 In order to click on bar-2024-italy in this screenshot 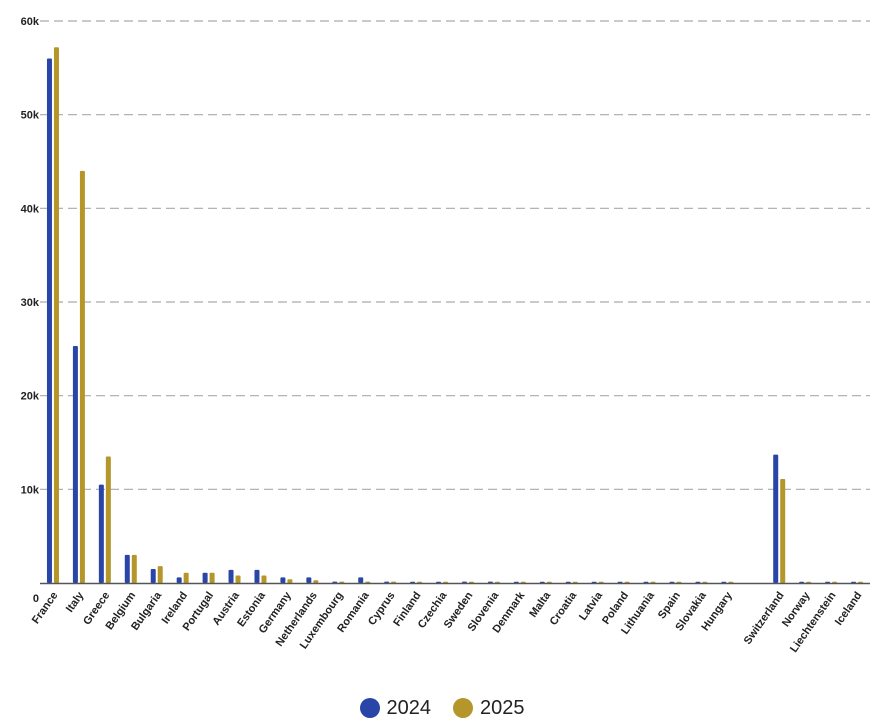, I will do `click(75, 464)`.